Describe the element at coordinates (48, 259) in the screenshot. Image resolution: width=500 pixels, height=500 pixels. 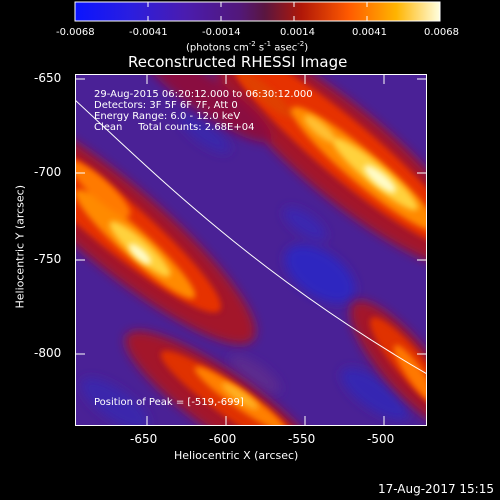
I see `y-tick-label: -750` at that location.